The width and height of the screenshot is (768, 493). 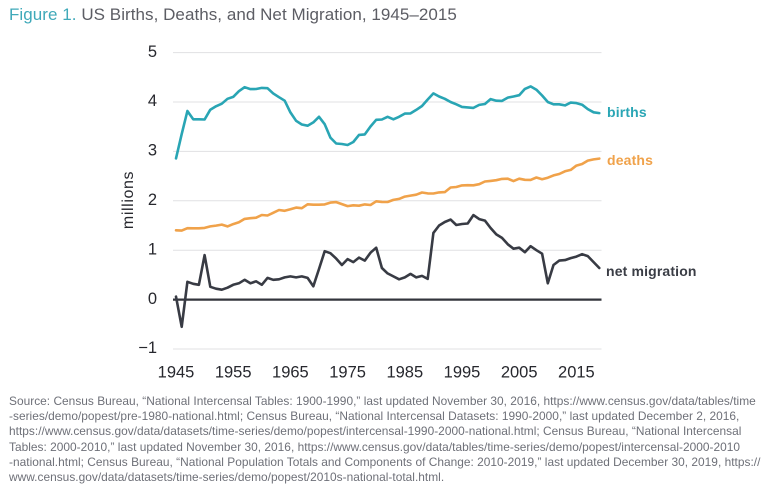 What do you see at coordinates (233, 373) in the screenshot?
I see `svg-text: 1955` at bounding box center [233, 373].